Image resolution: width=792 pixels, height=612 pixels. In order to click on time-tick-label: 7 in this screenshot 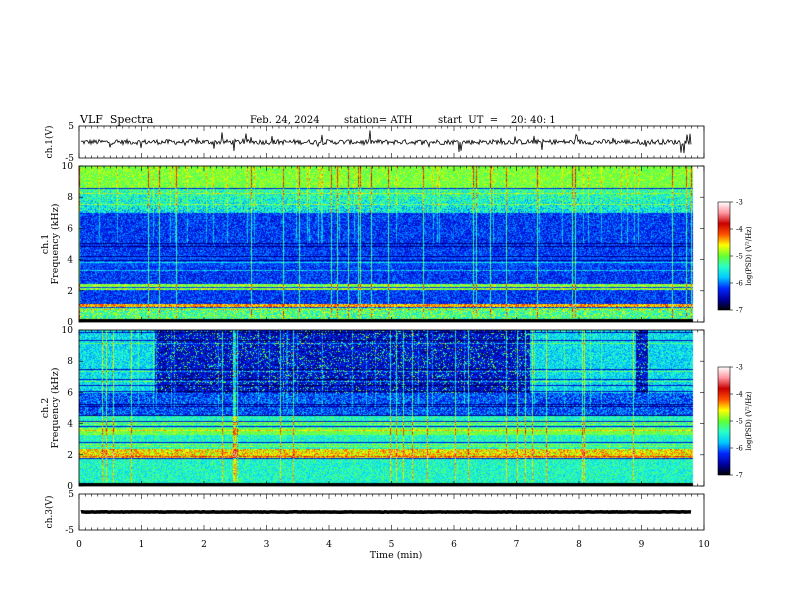, I will do `click(517, 545)`.